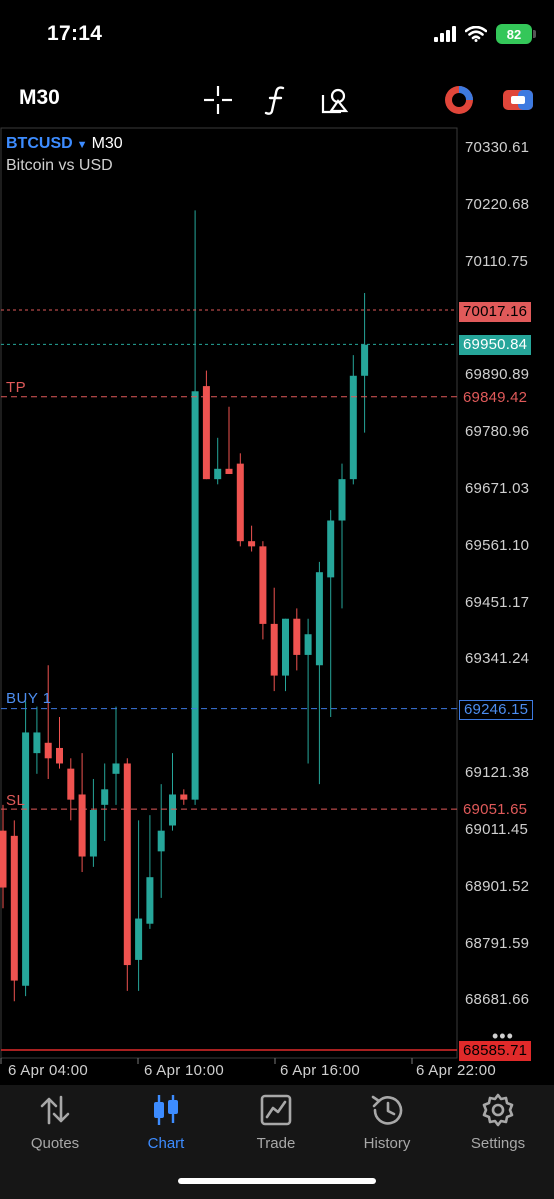 This screenshot has height=1199, width=554. What do you see at coordinates (16, 387) in the screenshot?
I see `tp-line-label: TP` at bounding box center [16, 387].